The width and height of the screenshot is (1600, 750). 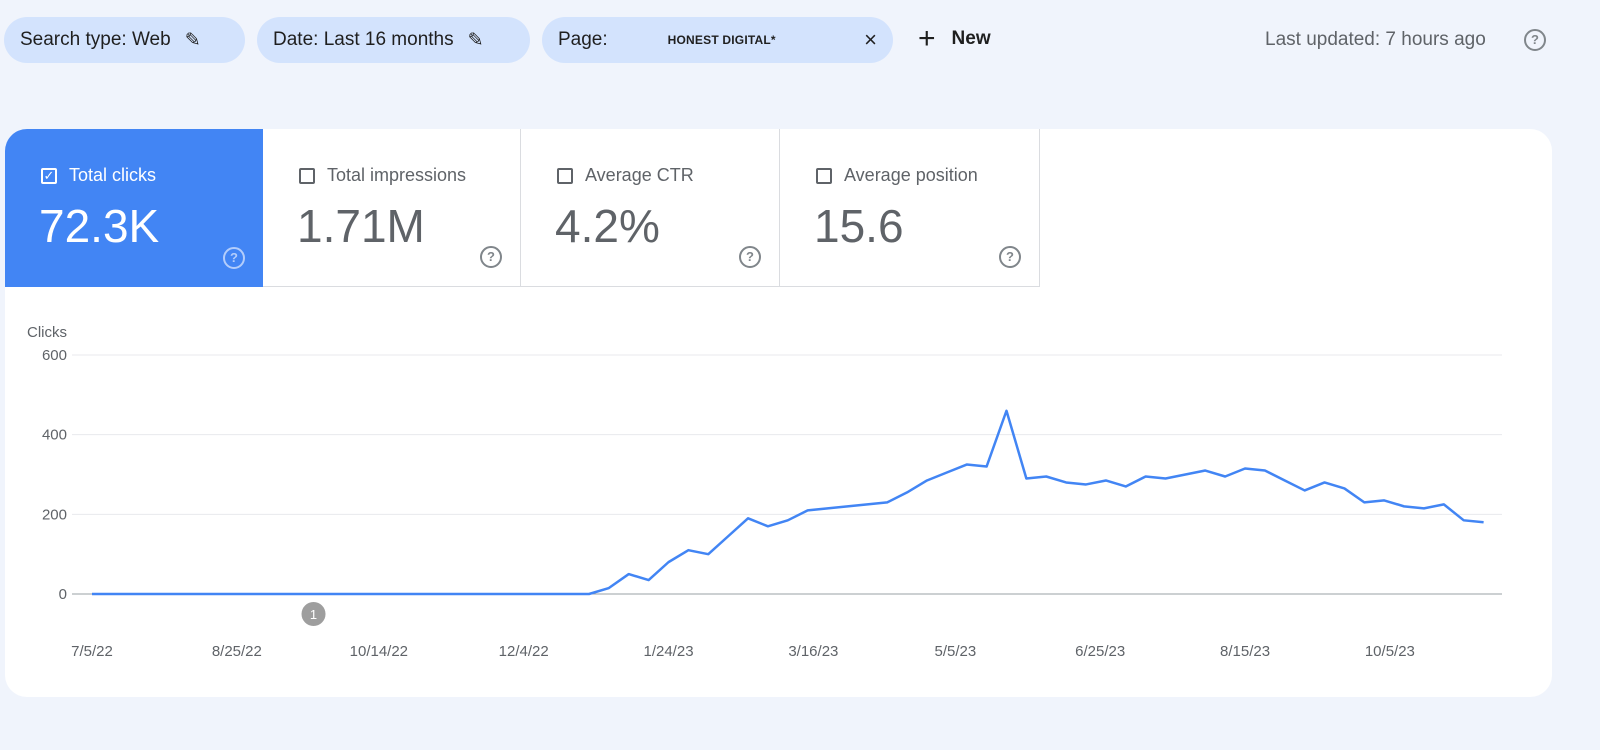 I want to click on close-icon: ×, so click(x=870, y=39).